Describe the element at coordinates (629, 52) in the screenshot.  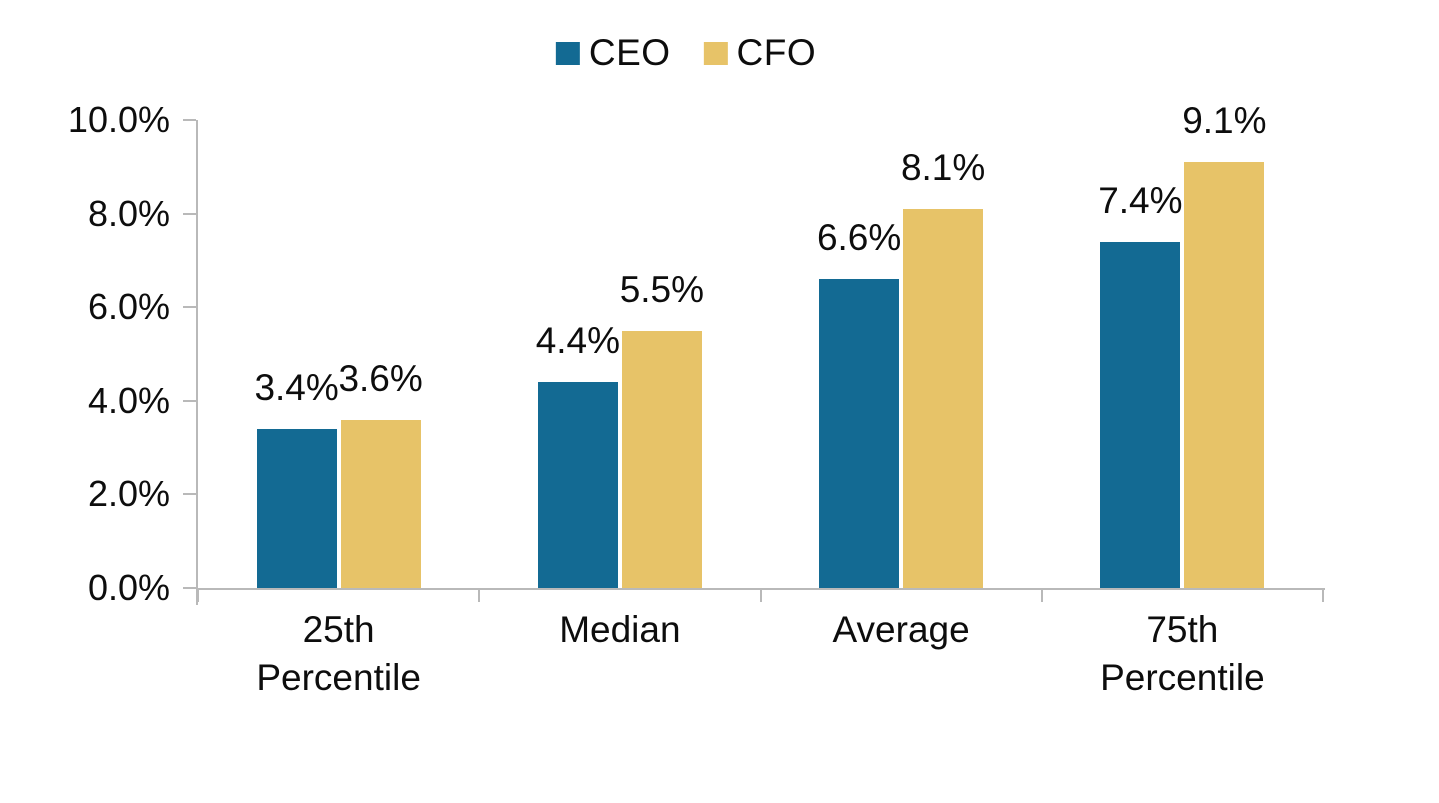
I see `legend-label-ceo: CEO` at that location.